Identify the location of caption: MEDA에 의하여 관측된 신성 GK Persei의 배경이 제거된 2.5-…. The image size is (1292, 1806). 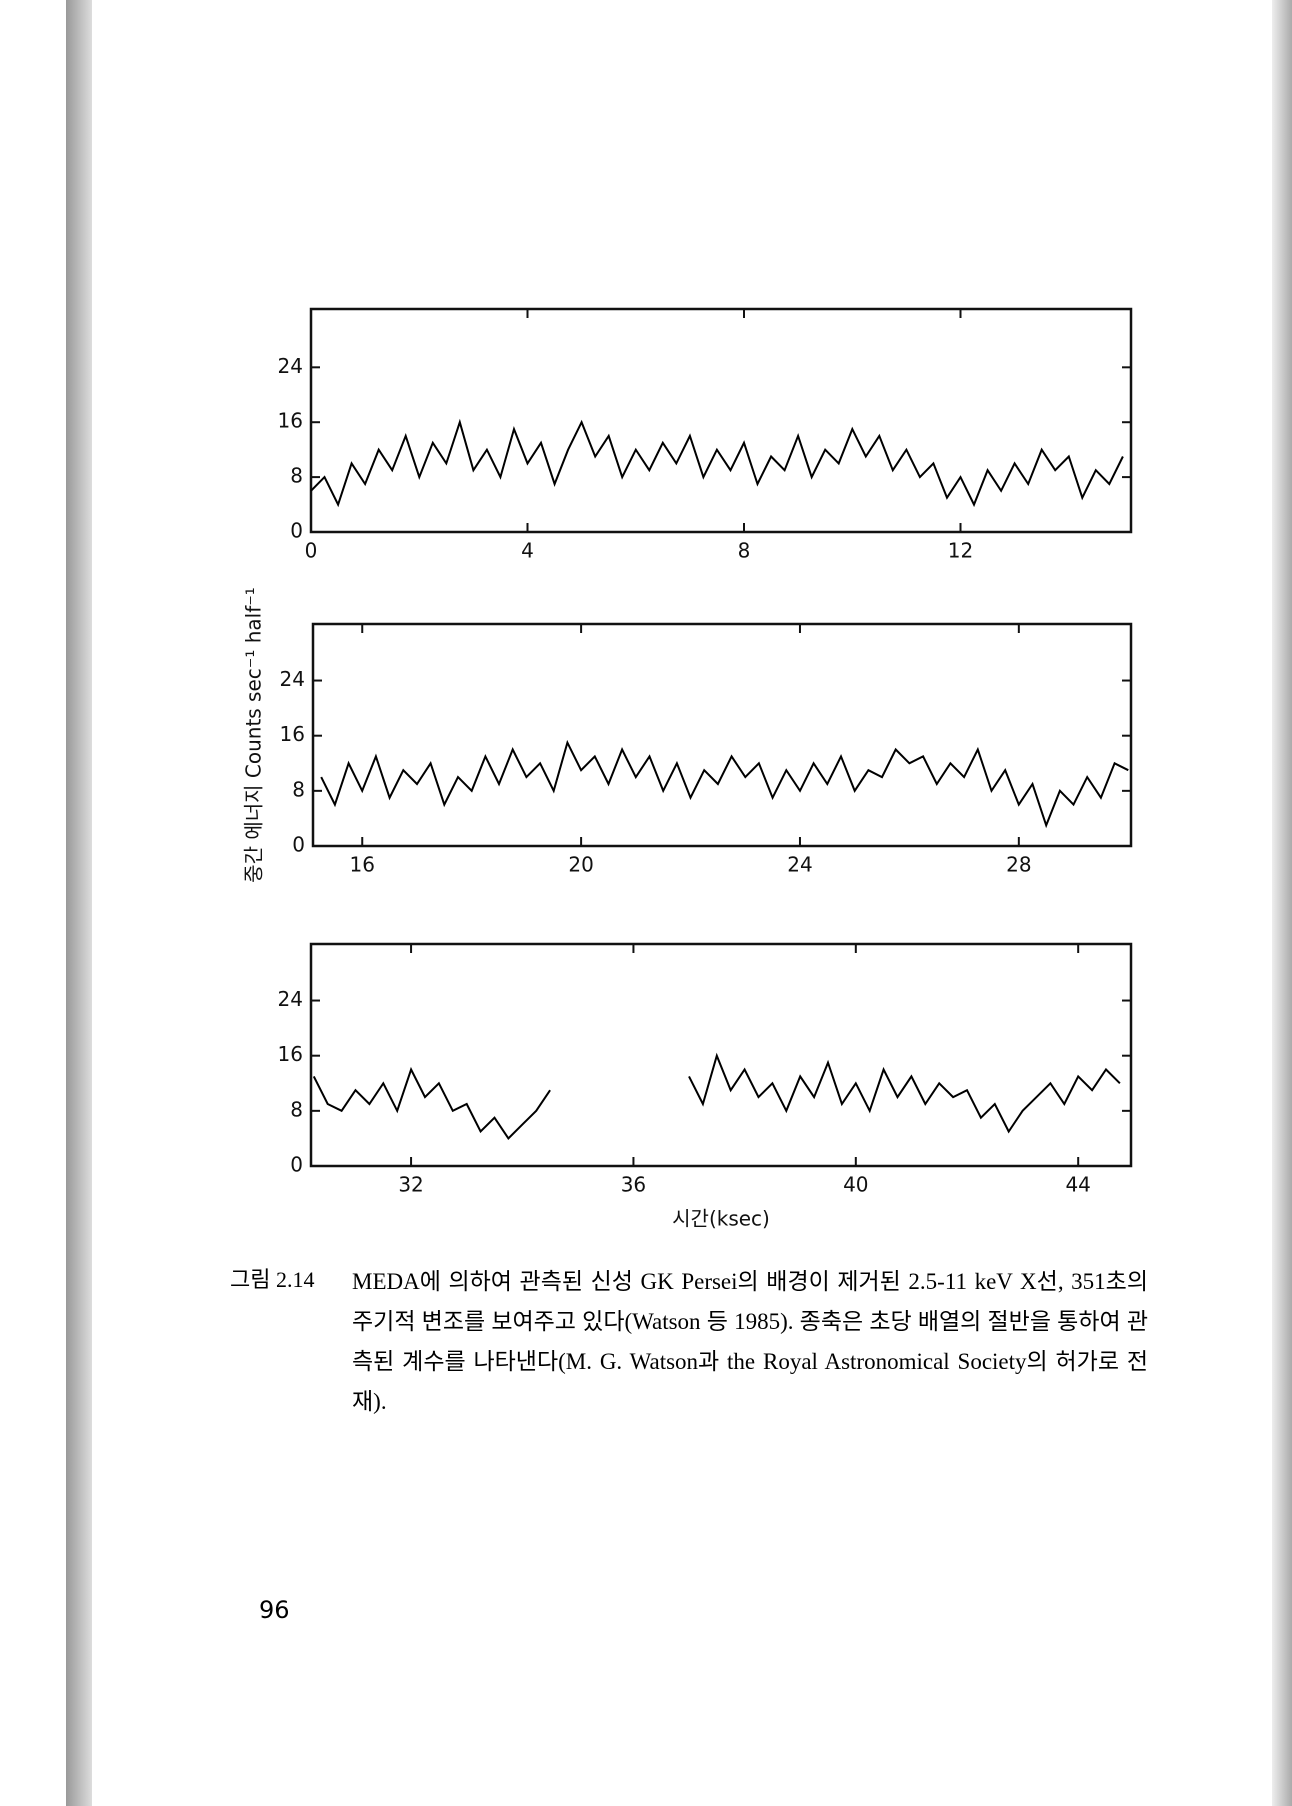
(750, 1341).